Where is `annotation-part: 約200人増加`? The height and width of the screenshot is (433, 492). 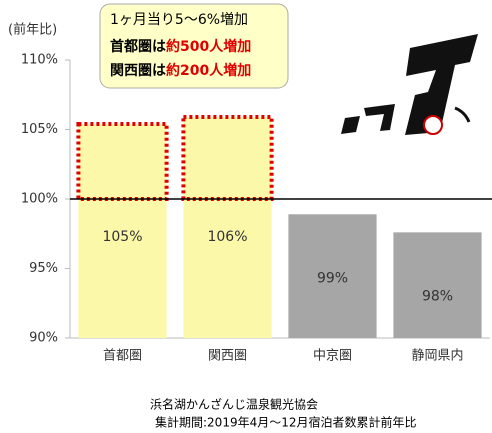 annotation-part: 約200人増加 is located at coordinates (208, 70).